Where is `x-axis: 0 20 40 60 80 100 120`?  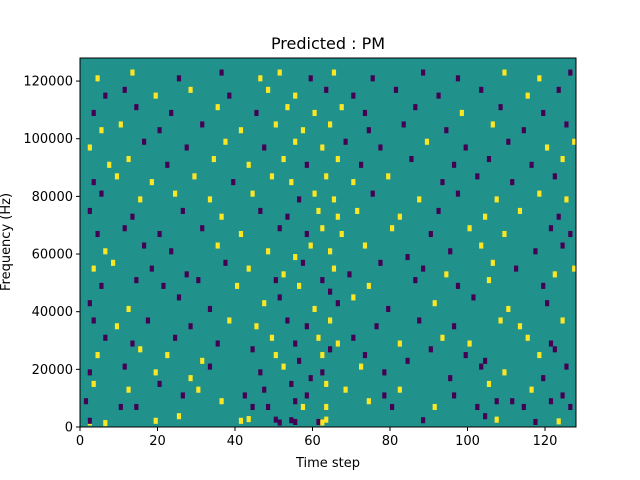
x-axis: 0 20 40 60 80 100 120 is located at coordinates (316, 438).